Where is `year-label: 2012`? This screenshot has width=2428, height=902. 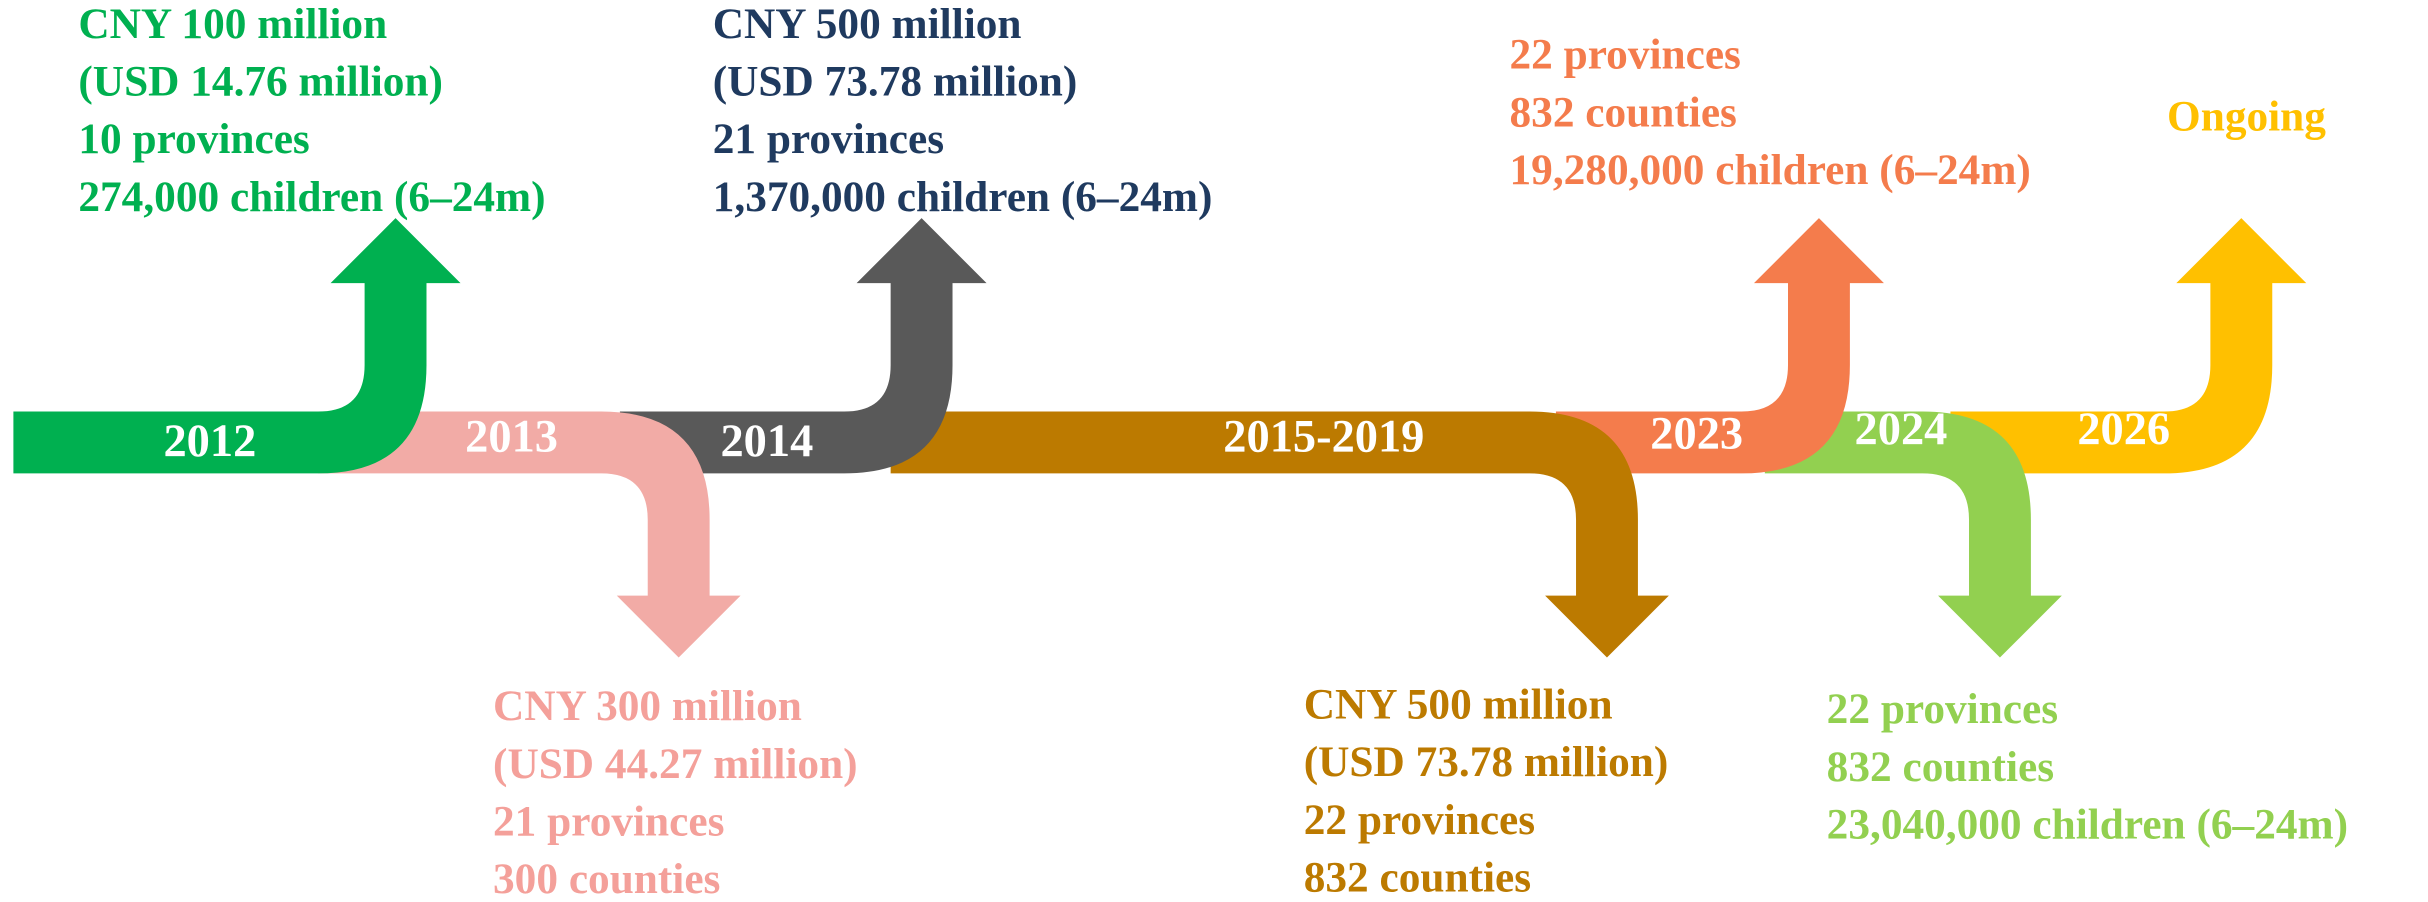
year-label: 2012 is located at coordinates (209, 441).